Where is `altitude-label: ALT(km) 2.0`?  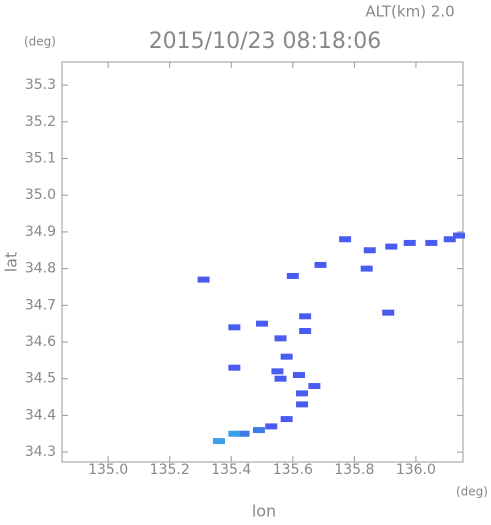
altitude-label: ALT(km) 2.0 is located at coordinates (409, 12).